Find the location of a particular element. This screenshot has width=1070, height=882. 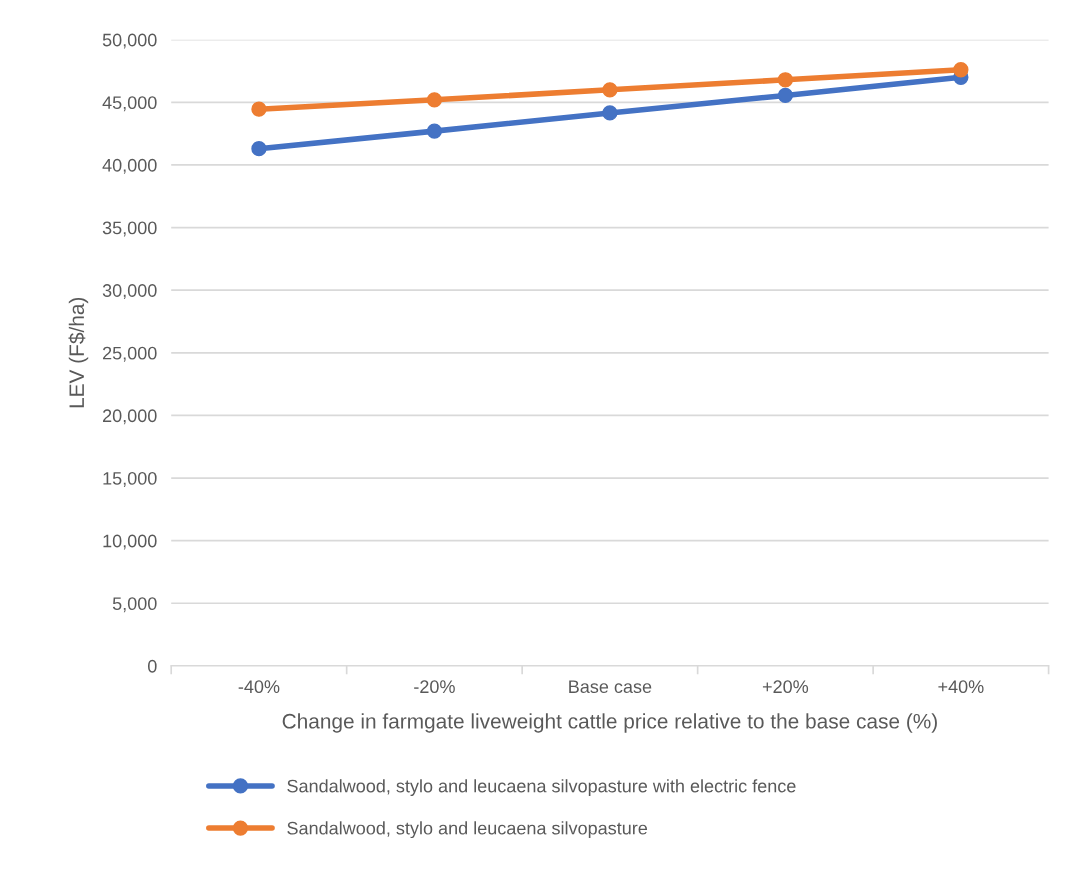

x-tick-label: +40% is located at coordinates (961, 687).